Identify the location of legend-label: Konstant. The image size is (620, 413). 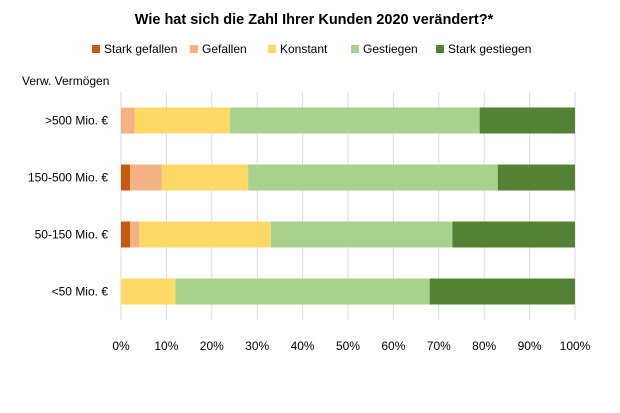
(304, 49).